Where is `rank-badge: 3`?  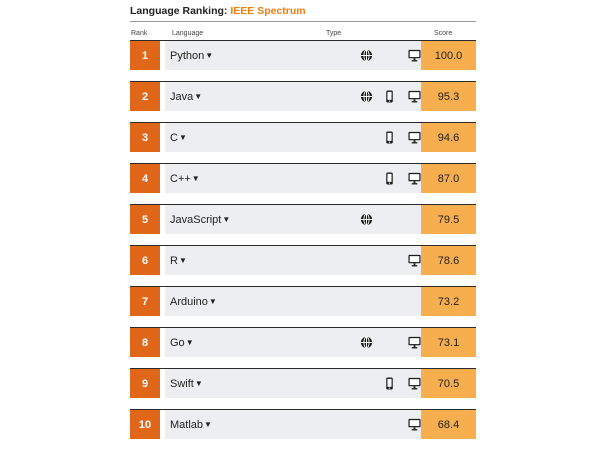
rank-badge: 3 is located at coordinates (145, 137).